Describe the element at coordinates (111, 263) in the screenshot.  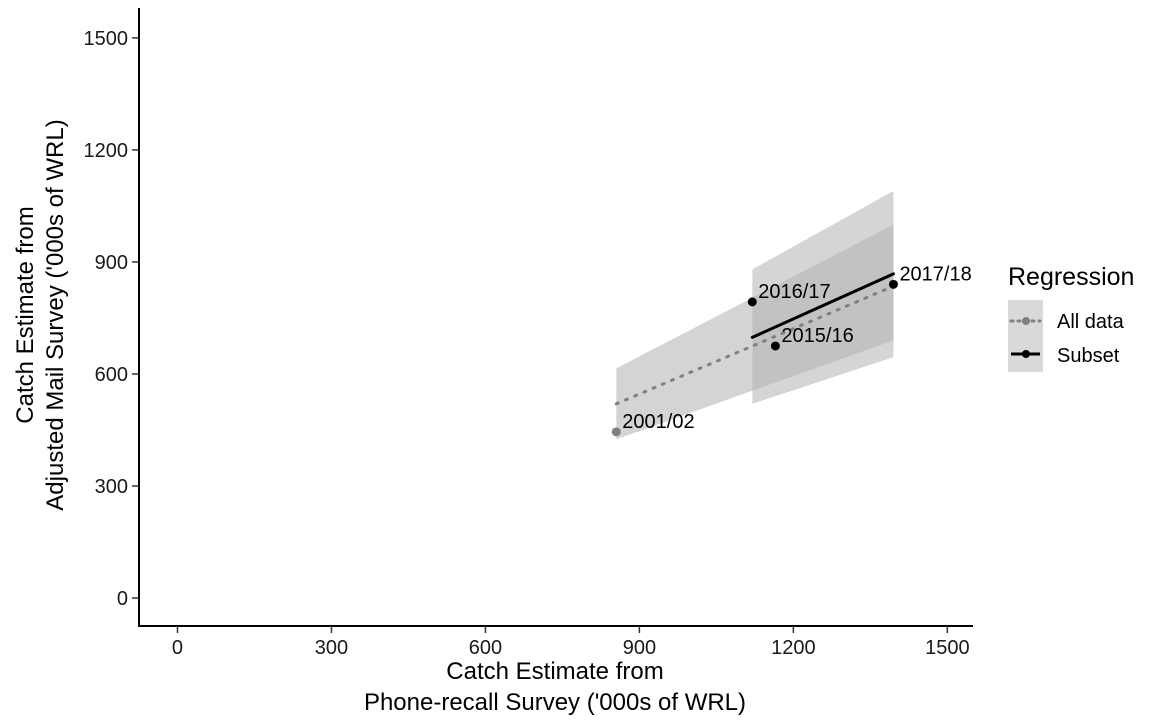
I see `y-tick-label-900: 900` at that location.